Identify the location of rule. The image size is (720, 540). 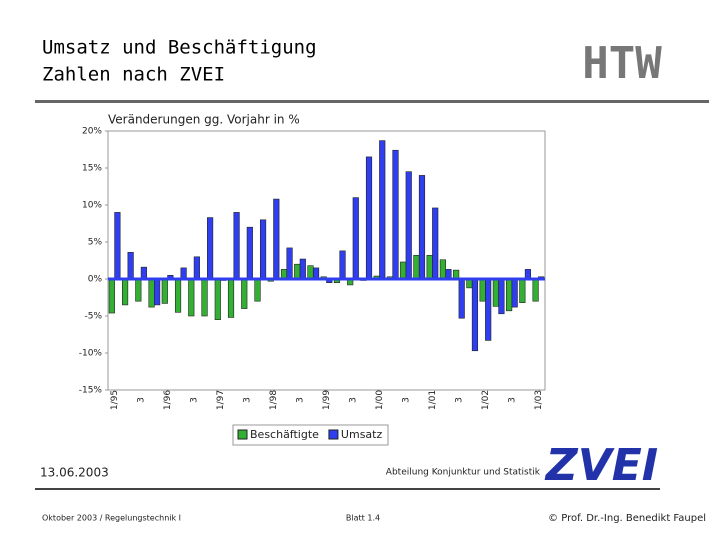
(372, 101).